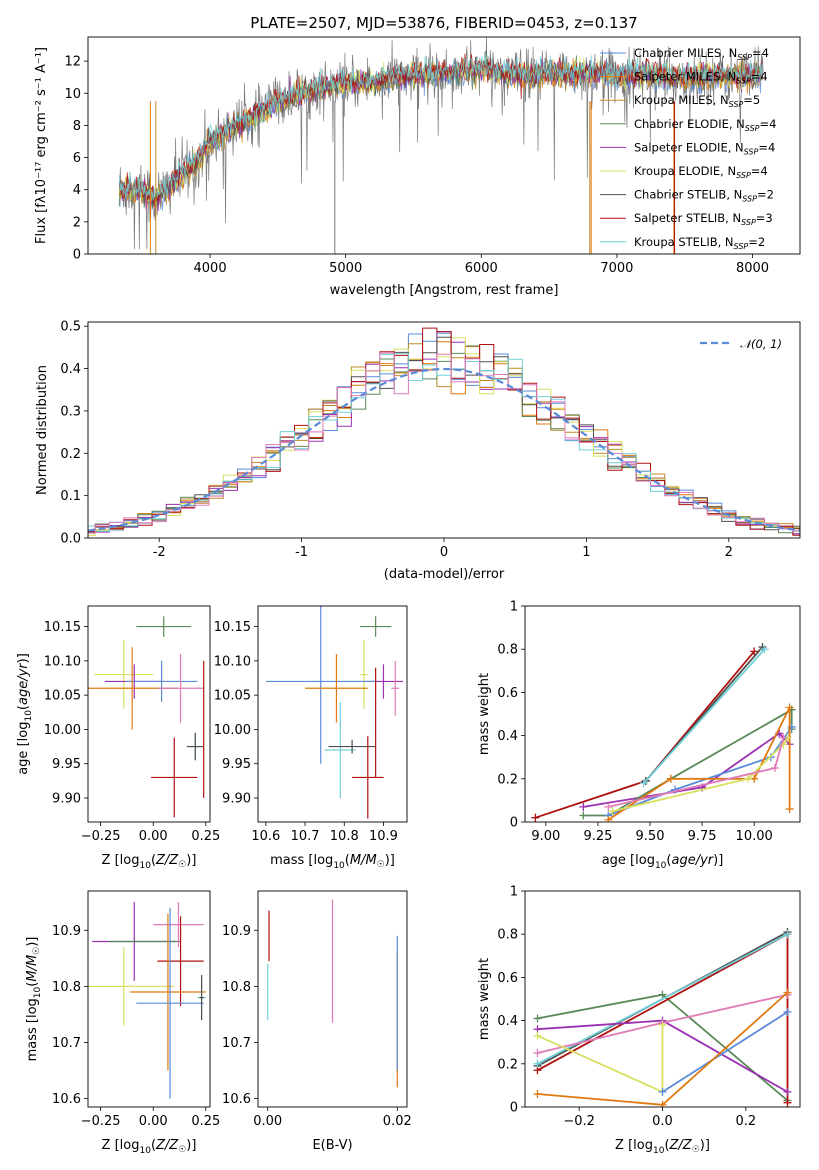  What do you see at coordinates (729, 552) in the screenshot?
I see `x-tick-label: 2` at bounding box center [729, 552].